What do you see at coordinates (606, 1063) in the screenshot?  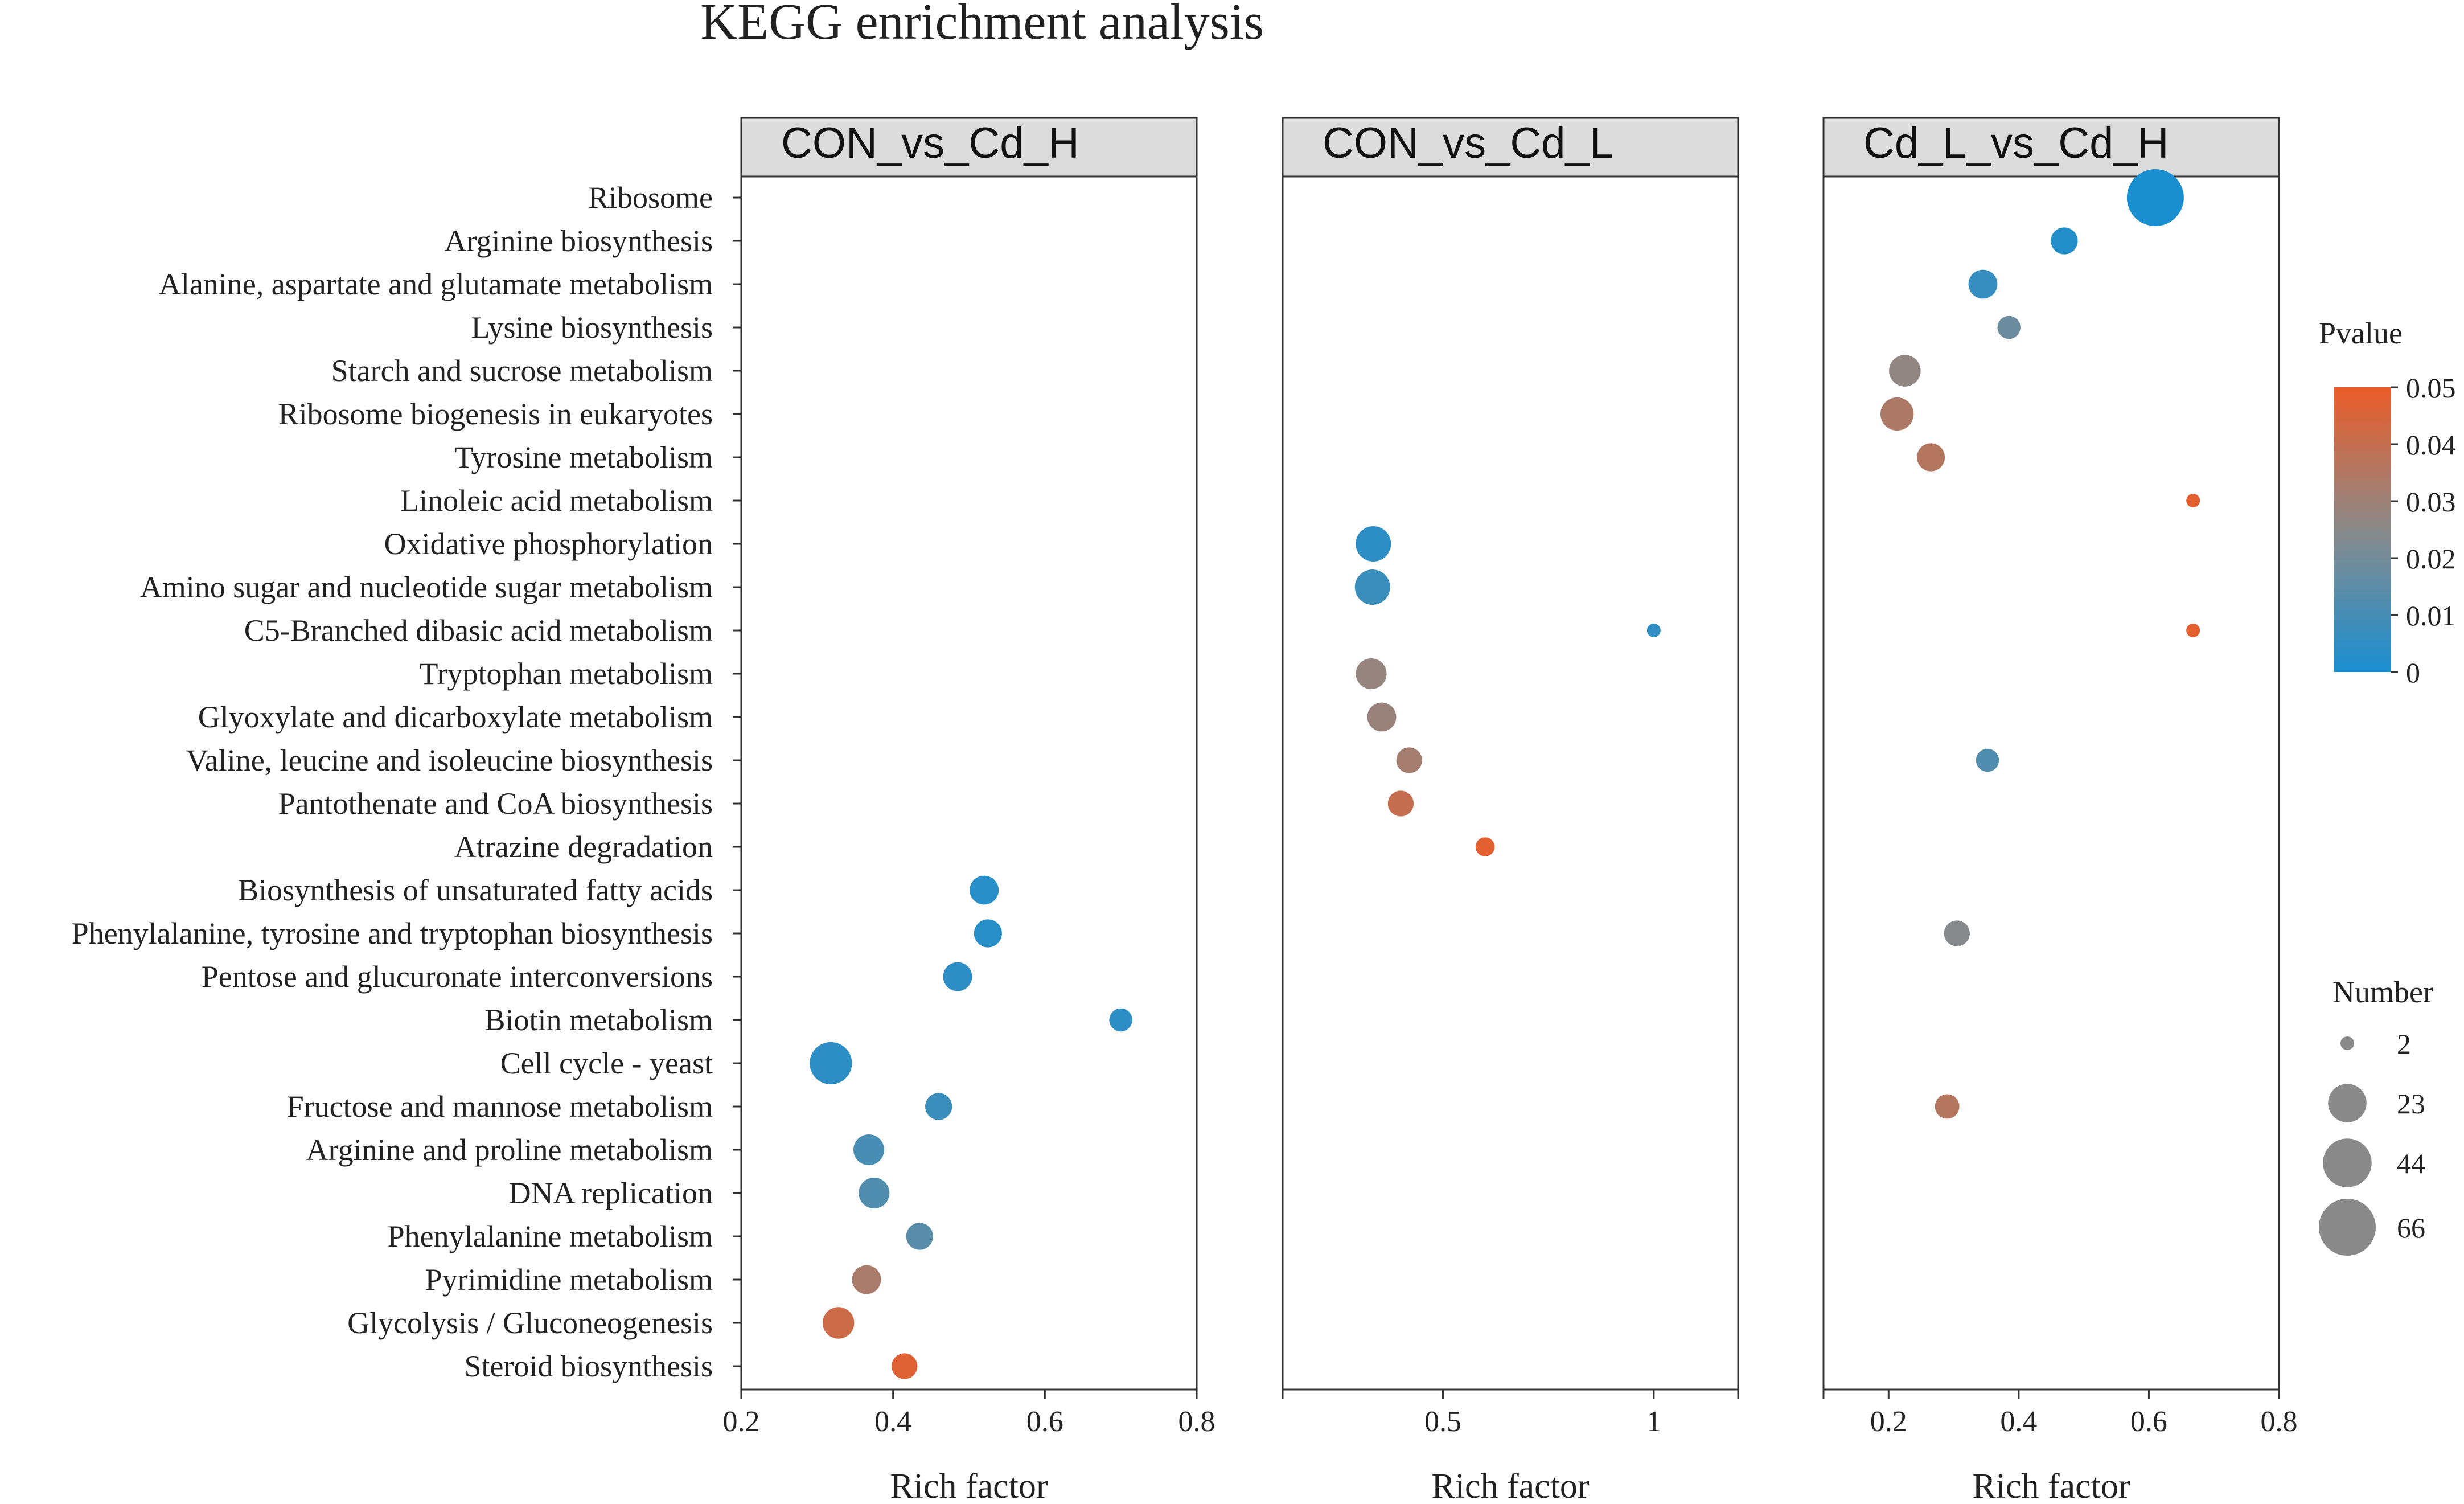 I see `pathway-label: Cell cycle - yeast` at bounding box center [606, 1063].